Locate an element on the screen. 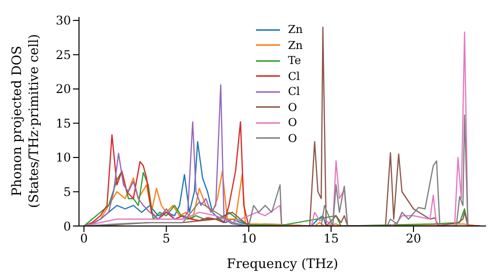 The image size is (500, 280). x-axis-title: Frequency (THz) is located at coordinates (282, 264).